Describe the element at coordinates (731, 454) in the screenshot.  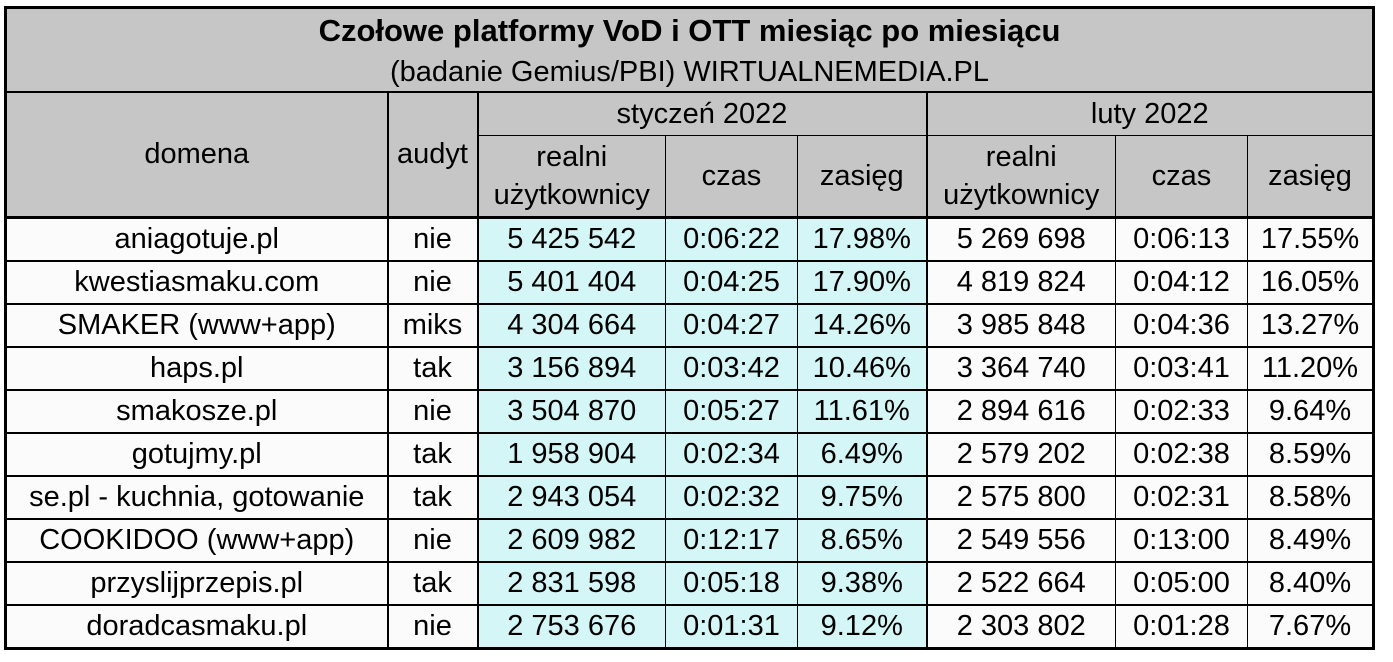
I see `jan-time-cell: 0:02:34` at that location.